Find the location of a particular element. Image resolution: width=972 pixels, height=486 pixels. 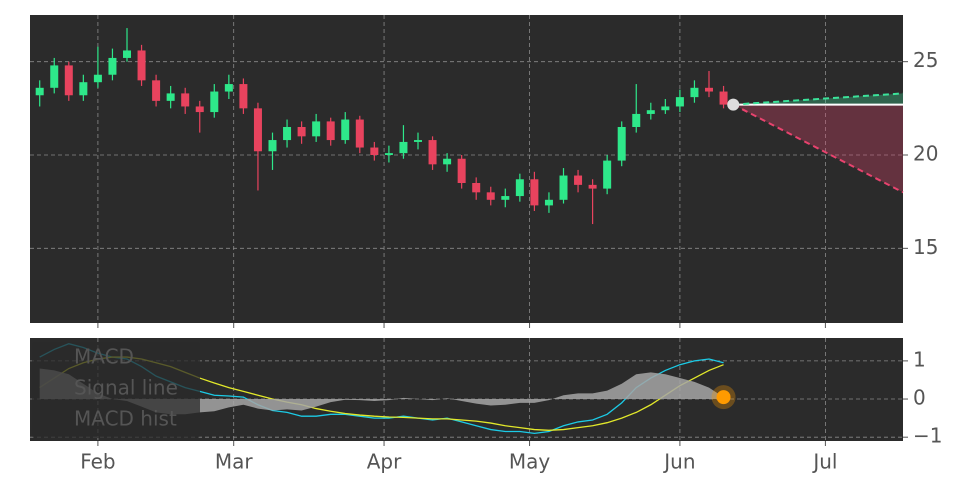

legend-label: MACD is located at coordinates (104, 357).